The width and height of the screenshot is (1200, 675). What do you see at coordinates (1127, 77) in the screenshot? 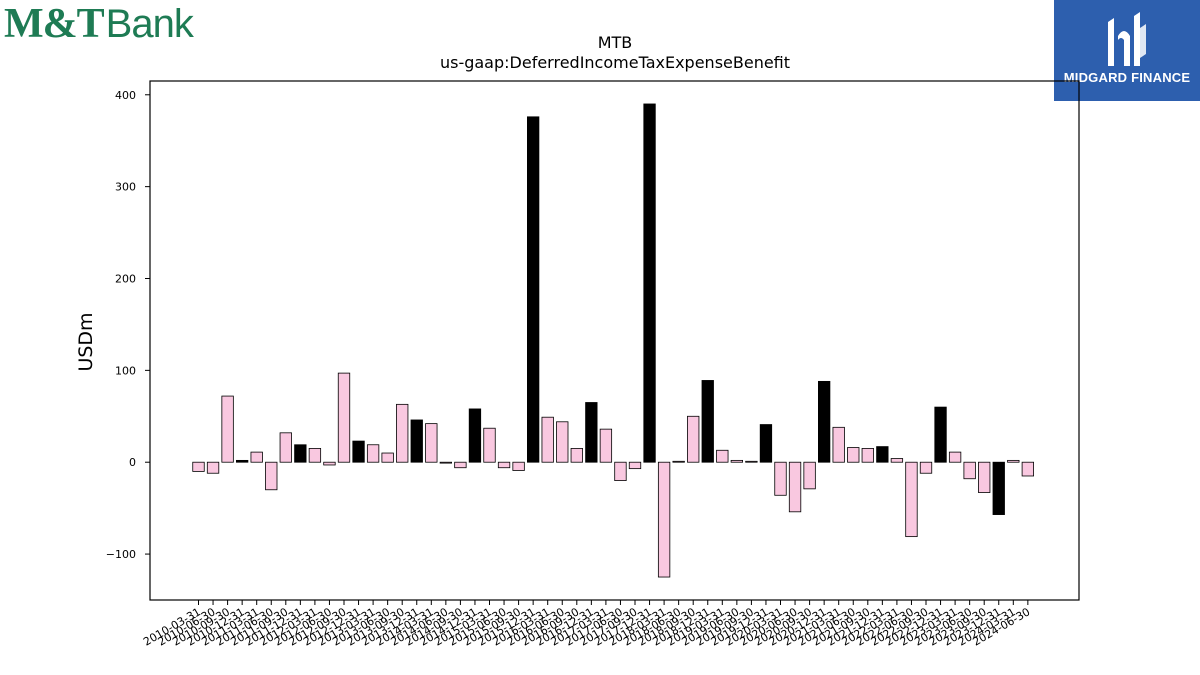
I see `badge-label: MIDGARD FINANCE` at bounding box center [1127, 77].